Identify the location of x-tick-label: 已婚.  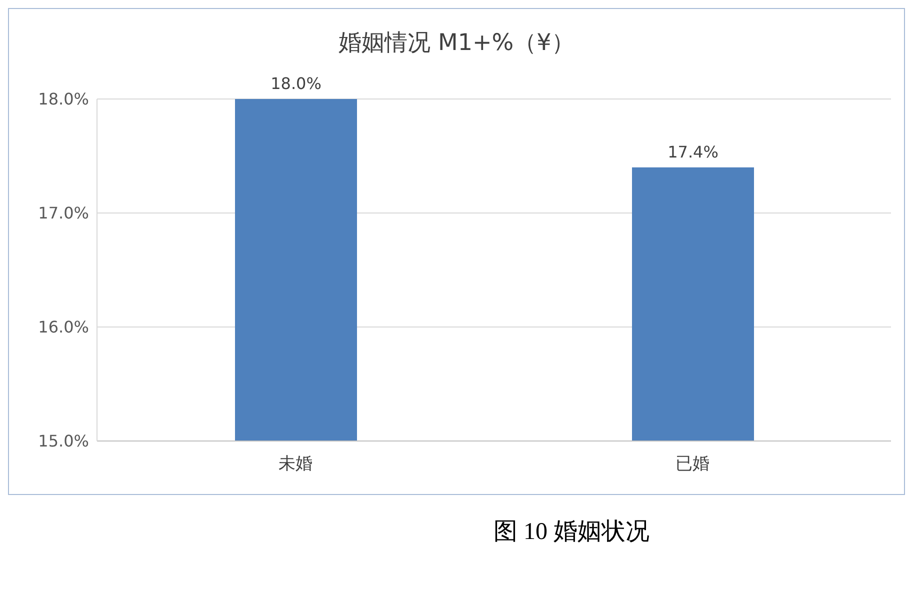
(693, 464).